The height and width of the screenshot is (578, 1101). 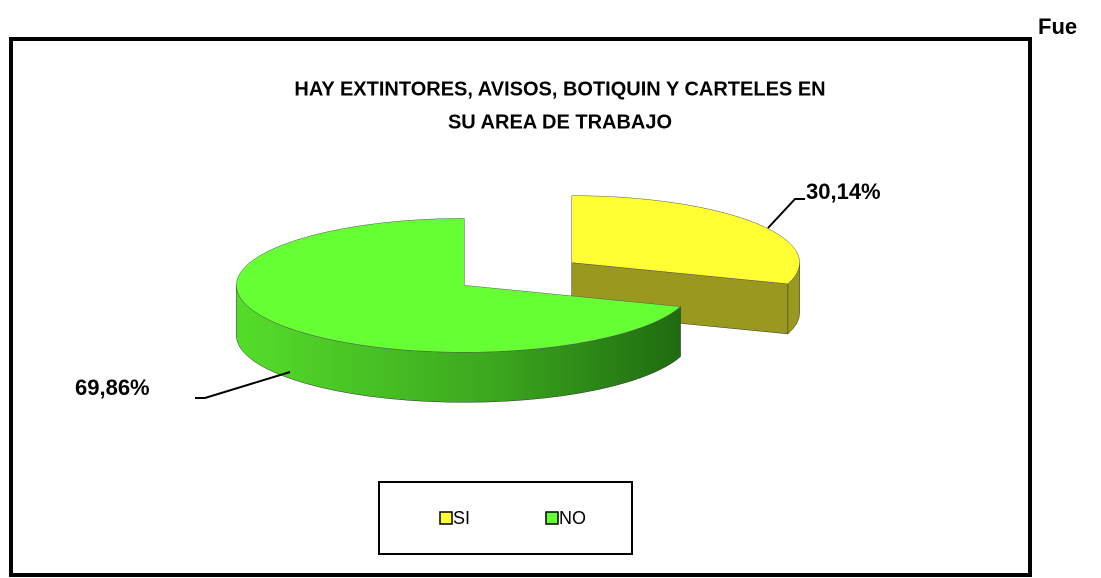 I want to click on legend, so click(x=505, y=518).